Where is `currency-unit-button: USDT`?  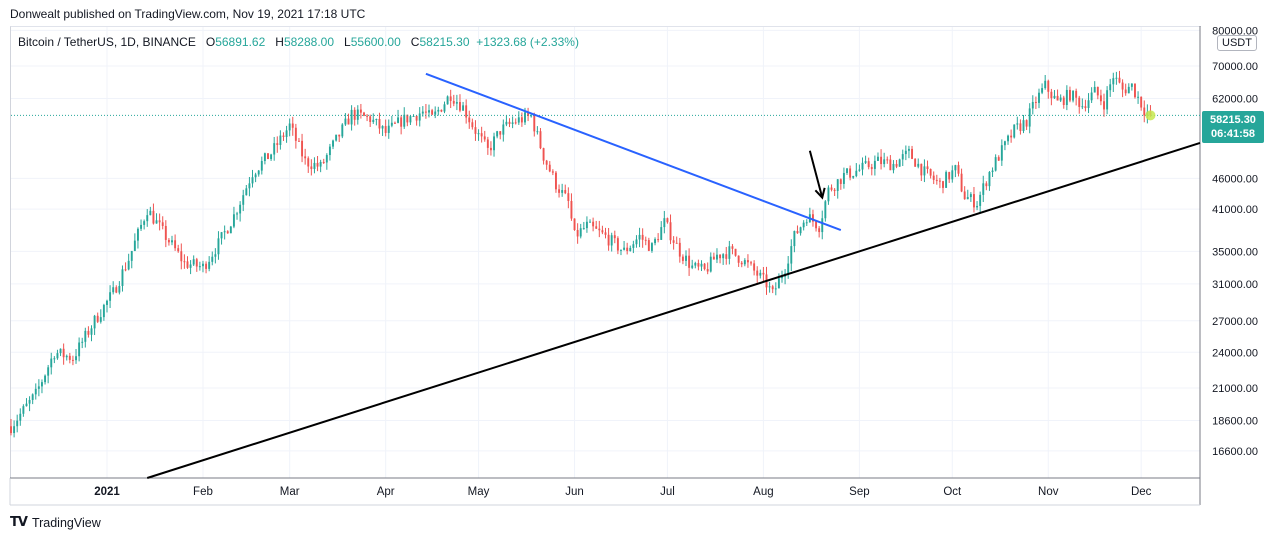 currency-unit-button: USDT is located at coordinates (1237, 43).